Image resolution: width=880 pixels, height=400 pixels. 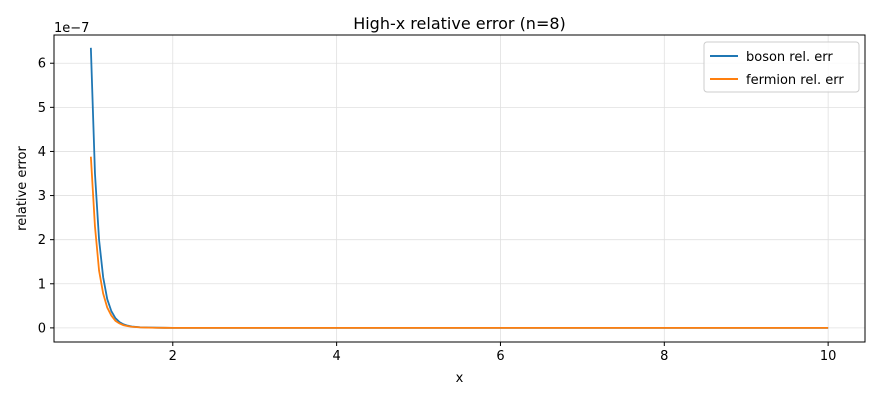 I want to click on y-tick-label: 4, so click(x=42, y=152).